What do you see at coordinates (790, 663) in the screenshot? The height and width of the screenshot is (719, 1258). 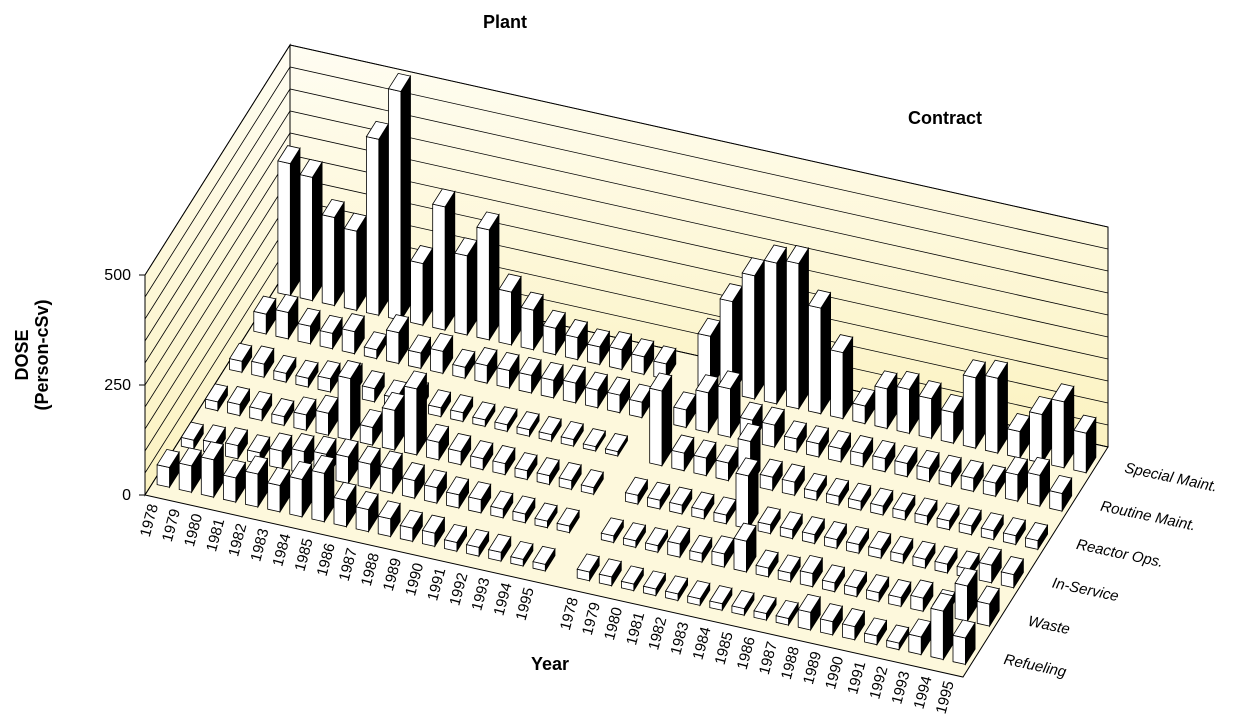 I see `x-tick-label: 1988` at bounding box center [790, 663].